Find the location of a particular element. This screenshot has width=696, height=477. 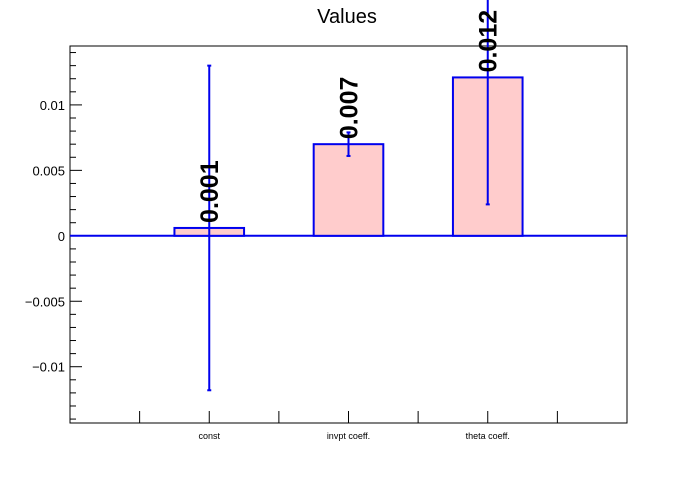

y-tick-label: −0.005 is located at coordinates (45, 301).